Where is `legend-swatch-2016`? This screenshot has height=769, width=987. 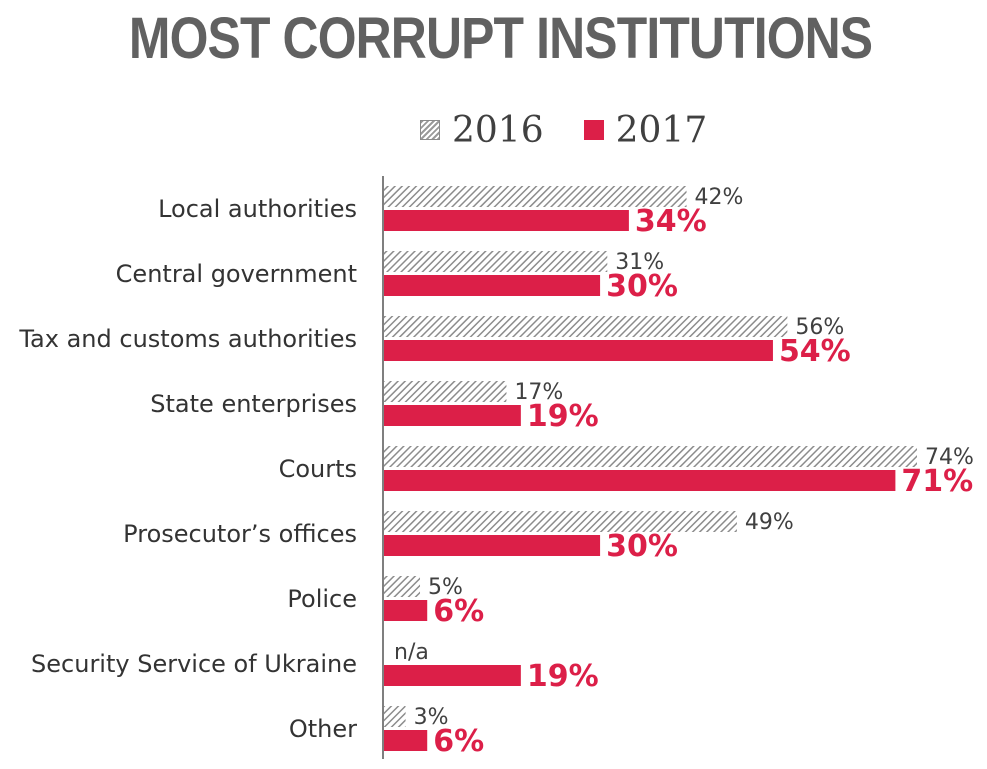
legend-swatch-2016 is located at coordinates (430, 130).